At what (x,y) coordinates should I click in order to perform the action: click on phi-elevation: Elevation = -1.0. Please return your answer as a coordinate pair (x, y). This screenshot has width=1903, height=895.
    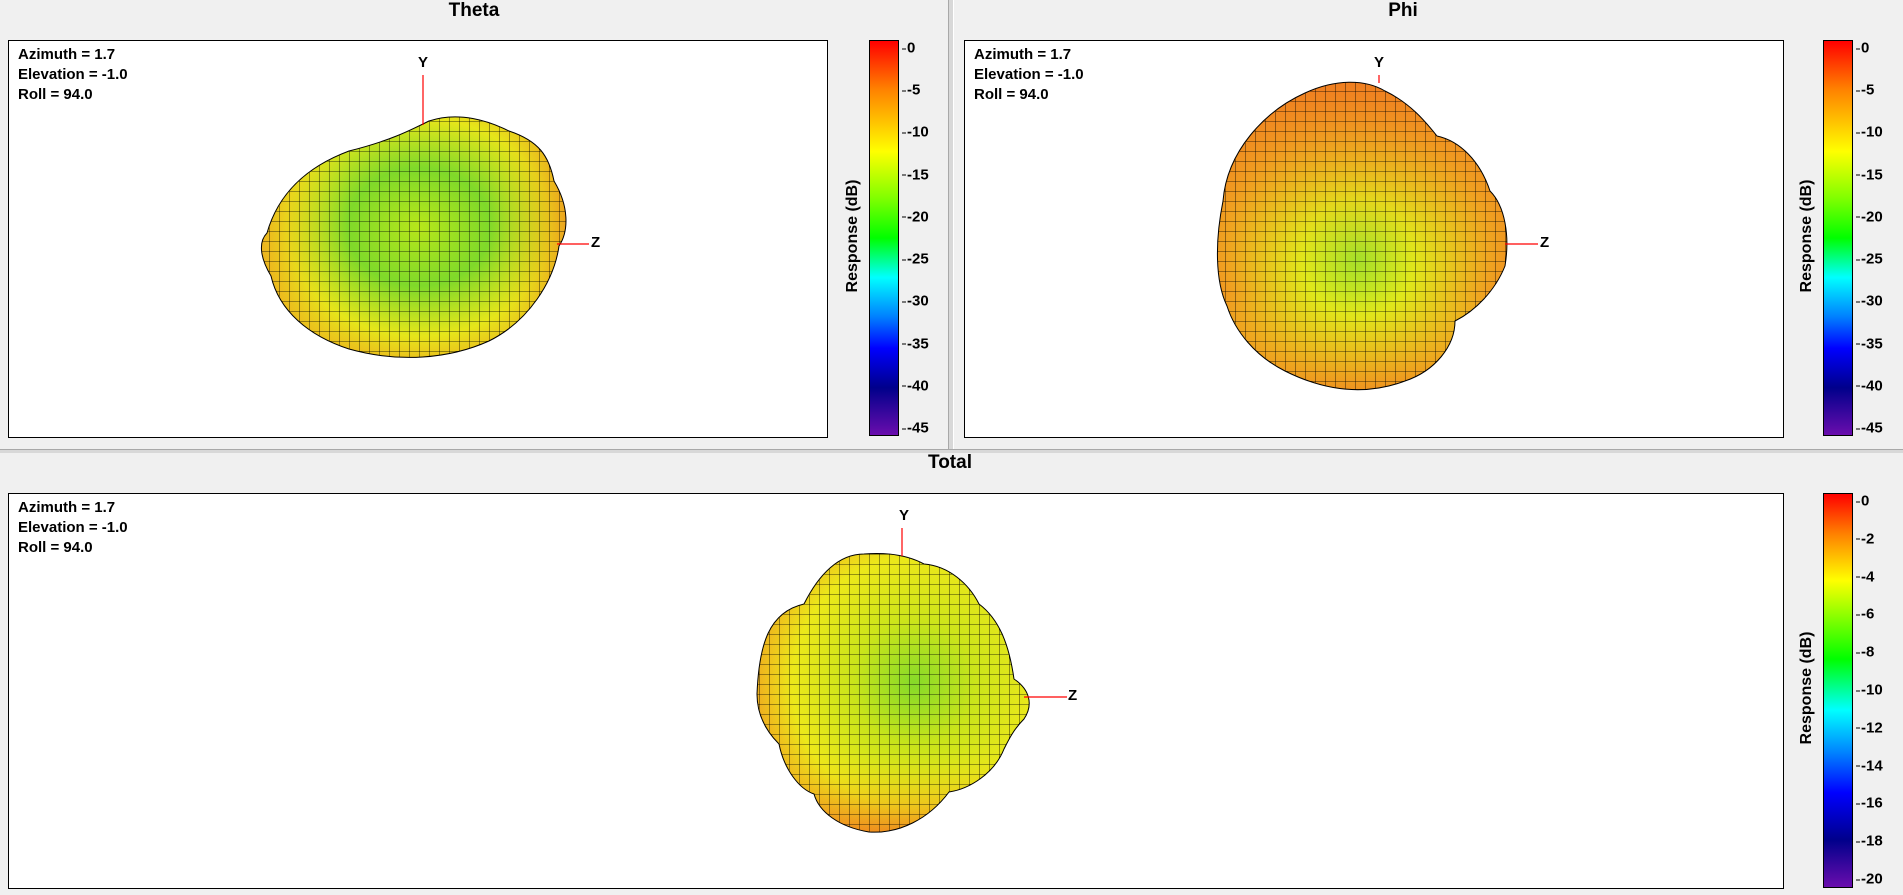
    Looking at the image, I should click on (1029, 74).